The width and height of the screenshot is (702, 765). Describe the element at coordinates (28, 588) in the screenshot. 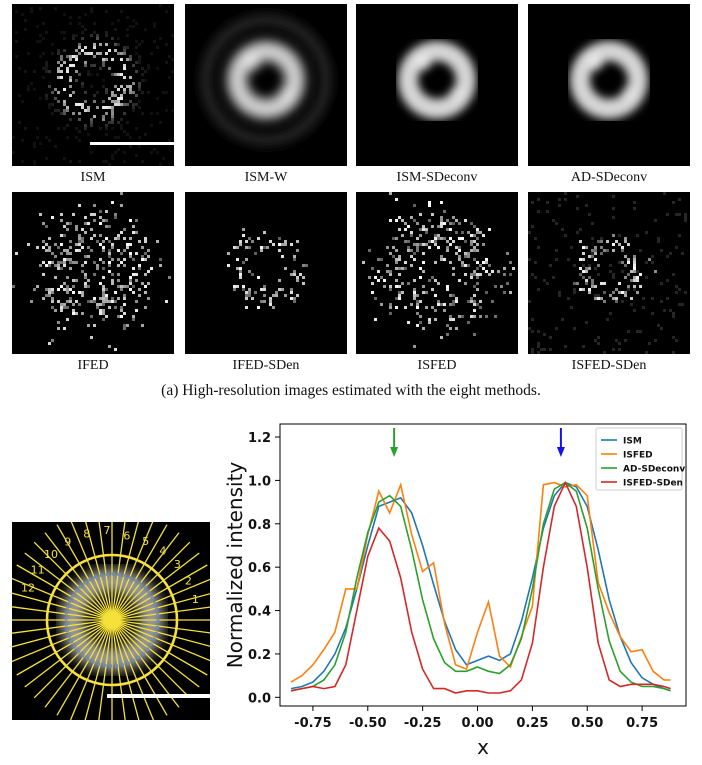

I see `ray-number-label: 12` at that location.